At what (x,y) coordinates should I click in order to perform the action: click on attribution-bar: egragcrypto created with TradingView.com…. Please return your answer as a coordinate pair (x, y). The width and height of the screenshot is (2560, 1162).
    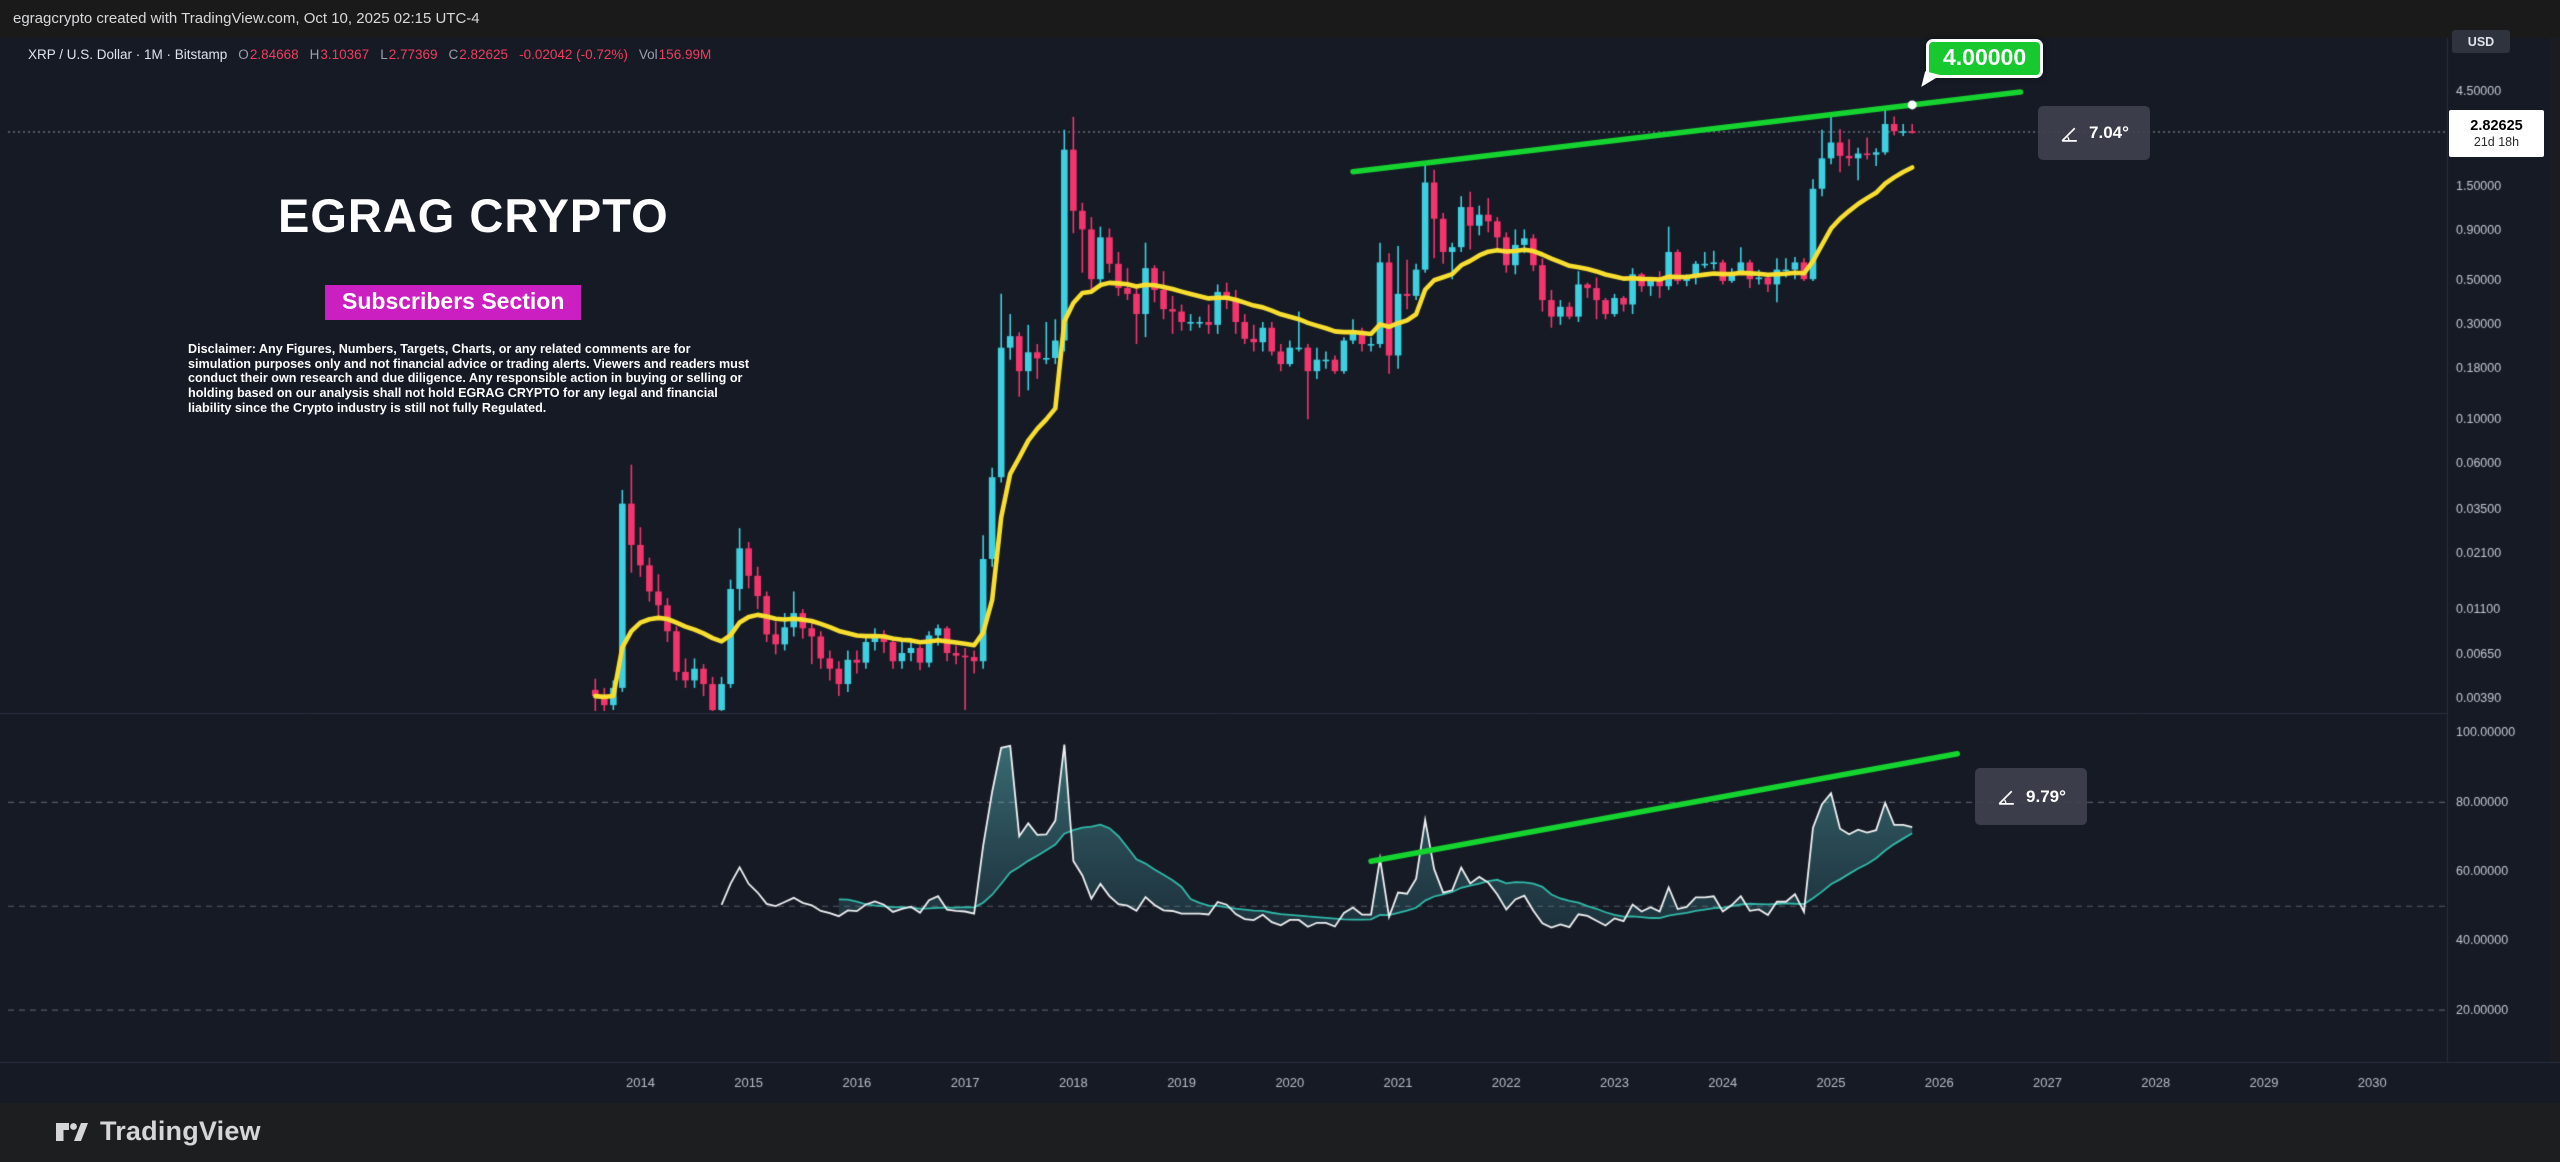
    Looking at the image, I should click on (1280, 19).